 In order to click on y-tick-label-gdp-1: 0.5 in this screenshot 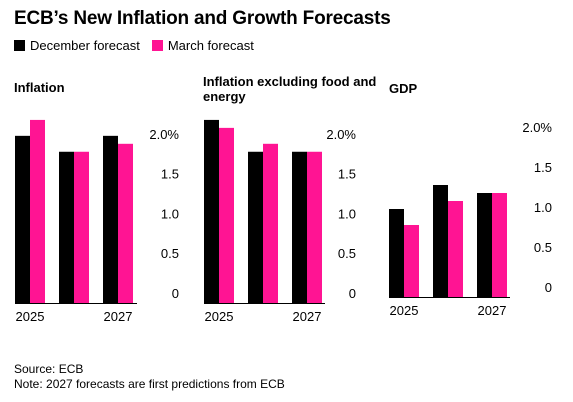, I will do `click(543, 247)`.